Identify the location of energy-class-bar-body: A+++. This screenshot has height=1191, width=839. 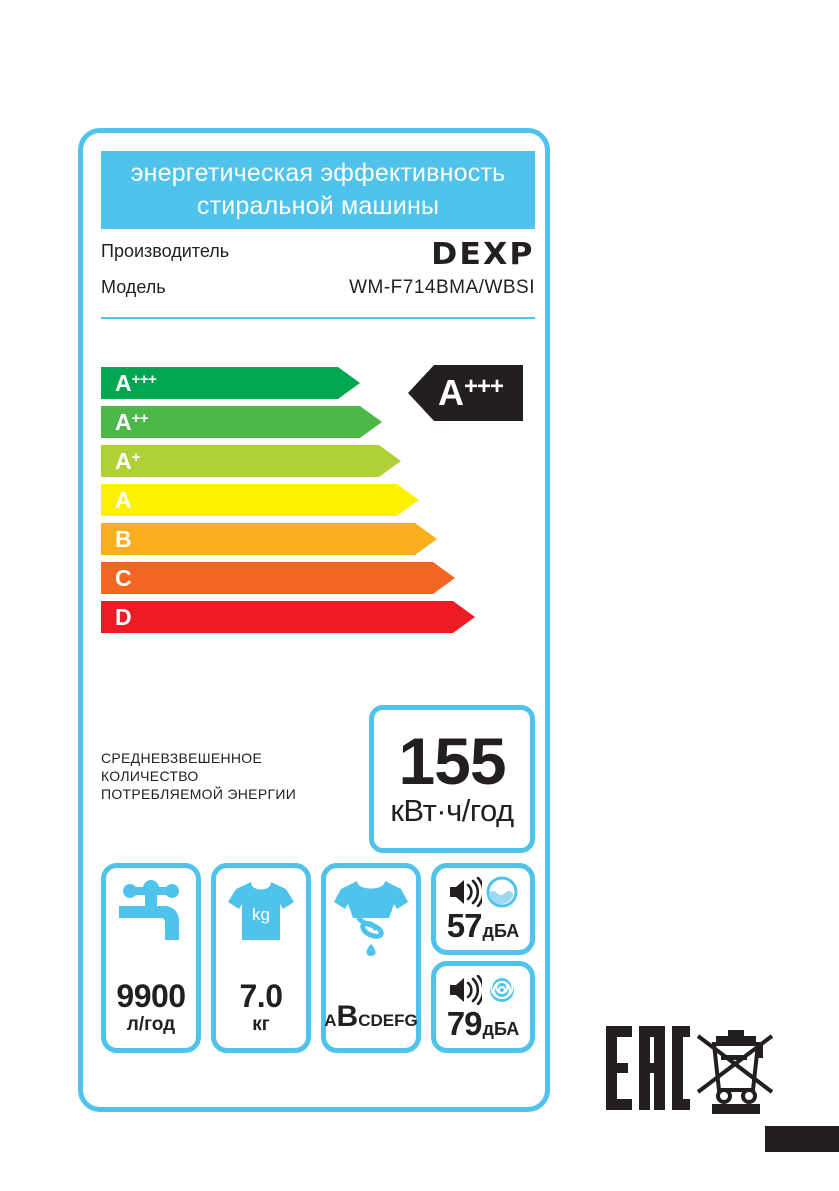
(219, 383).